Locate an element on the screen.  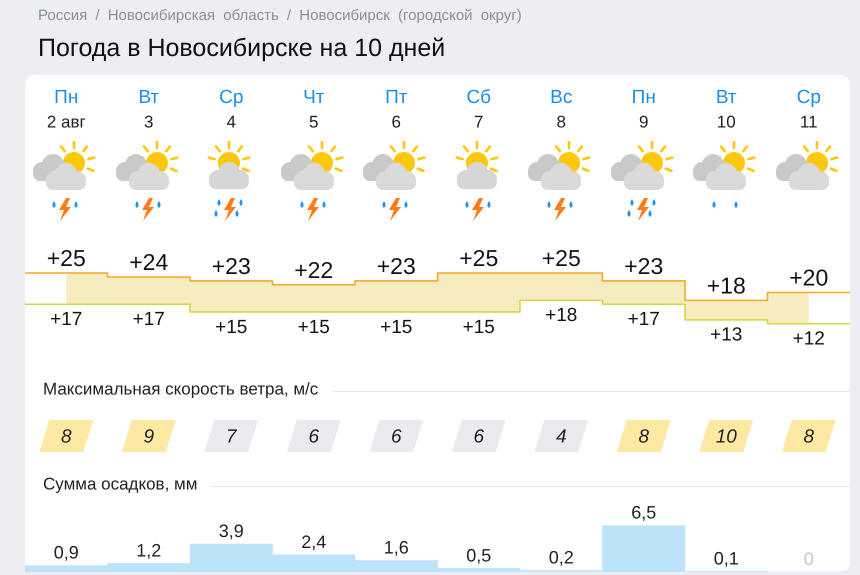
data-label: 0,2 is located at coordinates (561, 558).